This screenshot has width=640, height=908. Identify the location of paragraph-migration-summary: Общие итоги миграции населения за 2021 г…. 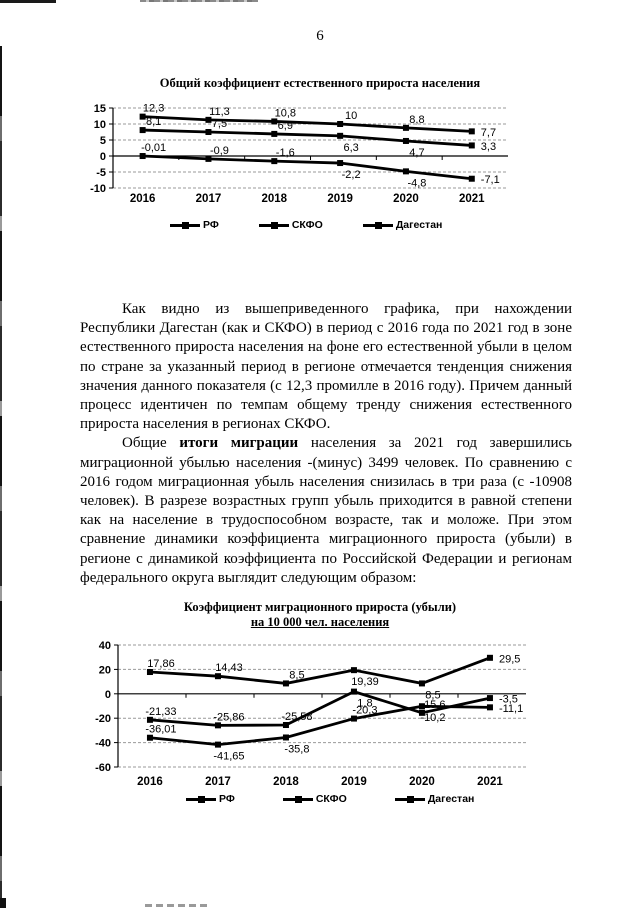
(326, 511).